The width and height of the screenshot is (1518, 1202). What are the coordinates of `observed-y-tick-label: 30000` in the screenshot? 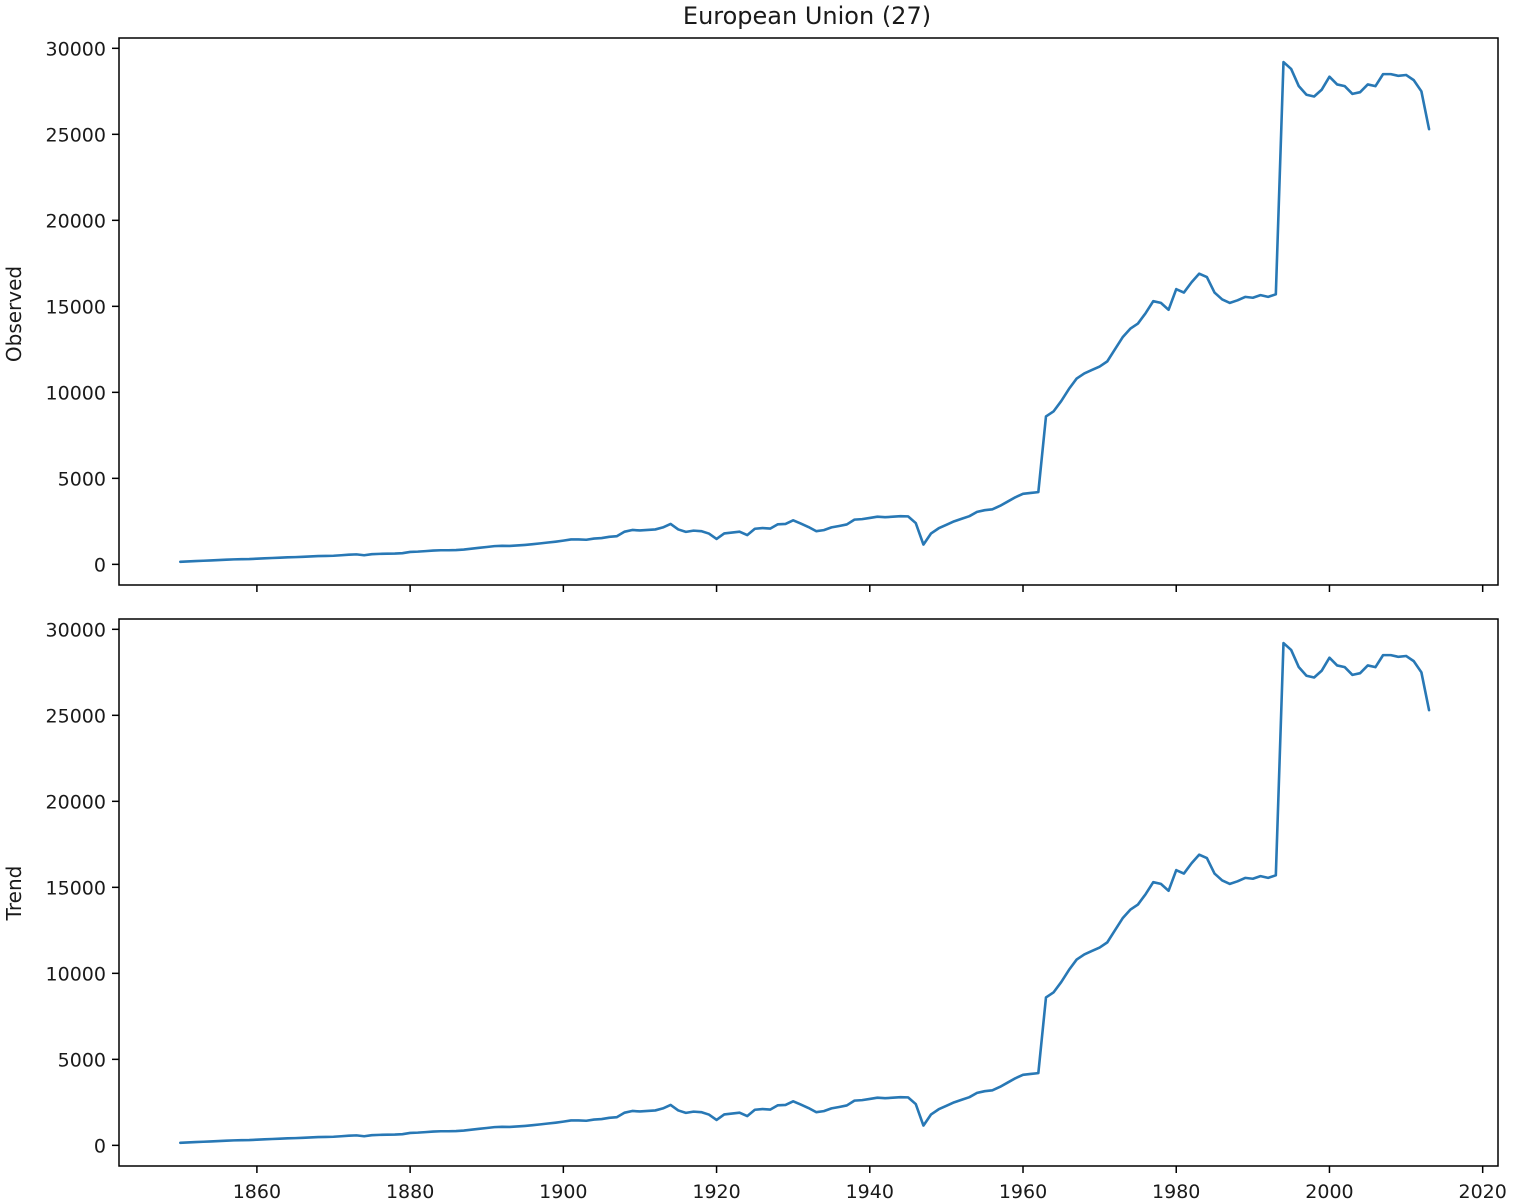 It's located at (76, 49).